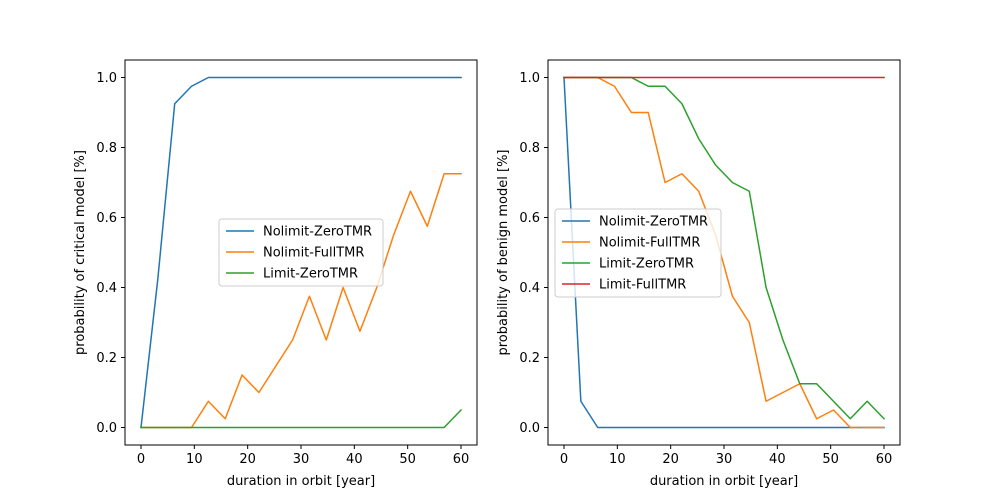 The height and width of the screenshot is (500, 1000). I want to click on series-line-limit-zerotmr, so click(301, 418).